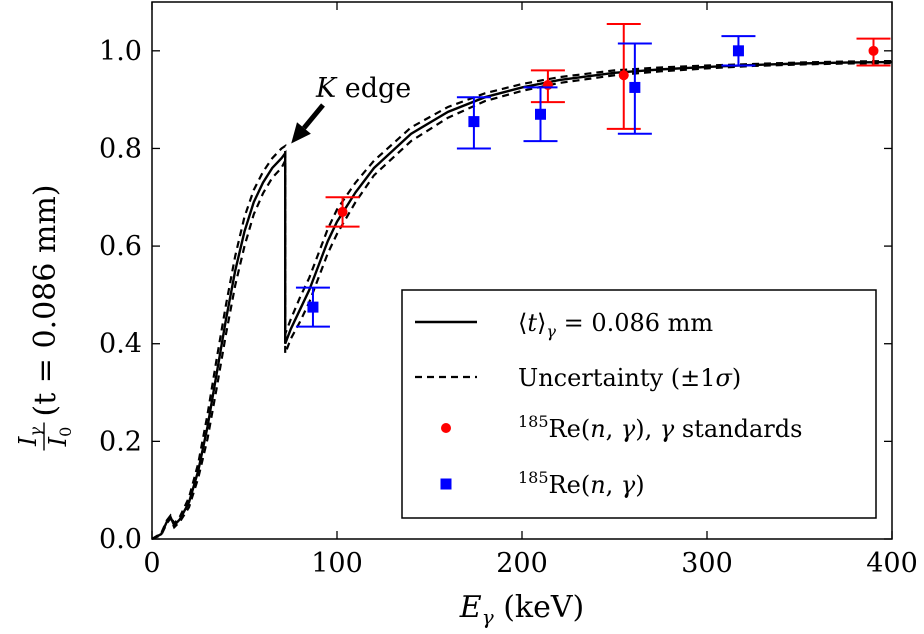 The width and height of the screenshot is (924, 634). What do you see at coordinates (660, 427) in the screenshot?
I see `legend-label-re-standards: 185Re(n, γ), γ standards` at bounding box center [660, 427].